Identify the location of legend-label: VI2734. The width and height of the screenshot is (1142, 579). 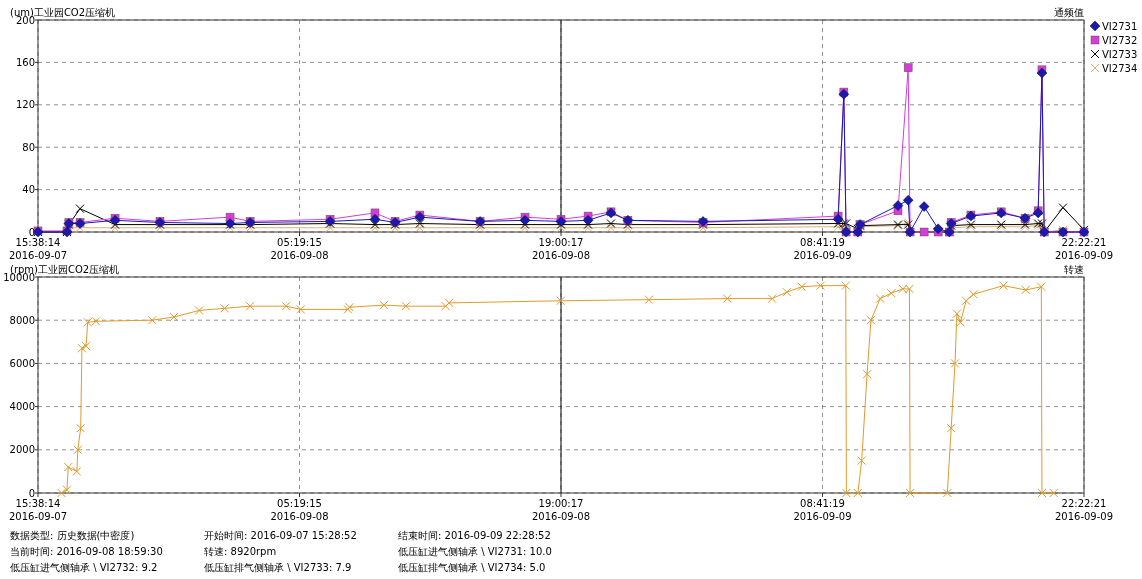
(1120, 68).